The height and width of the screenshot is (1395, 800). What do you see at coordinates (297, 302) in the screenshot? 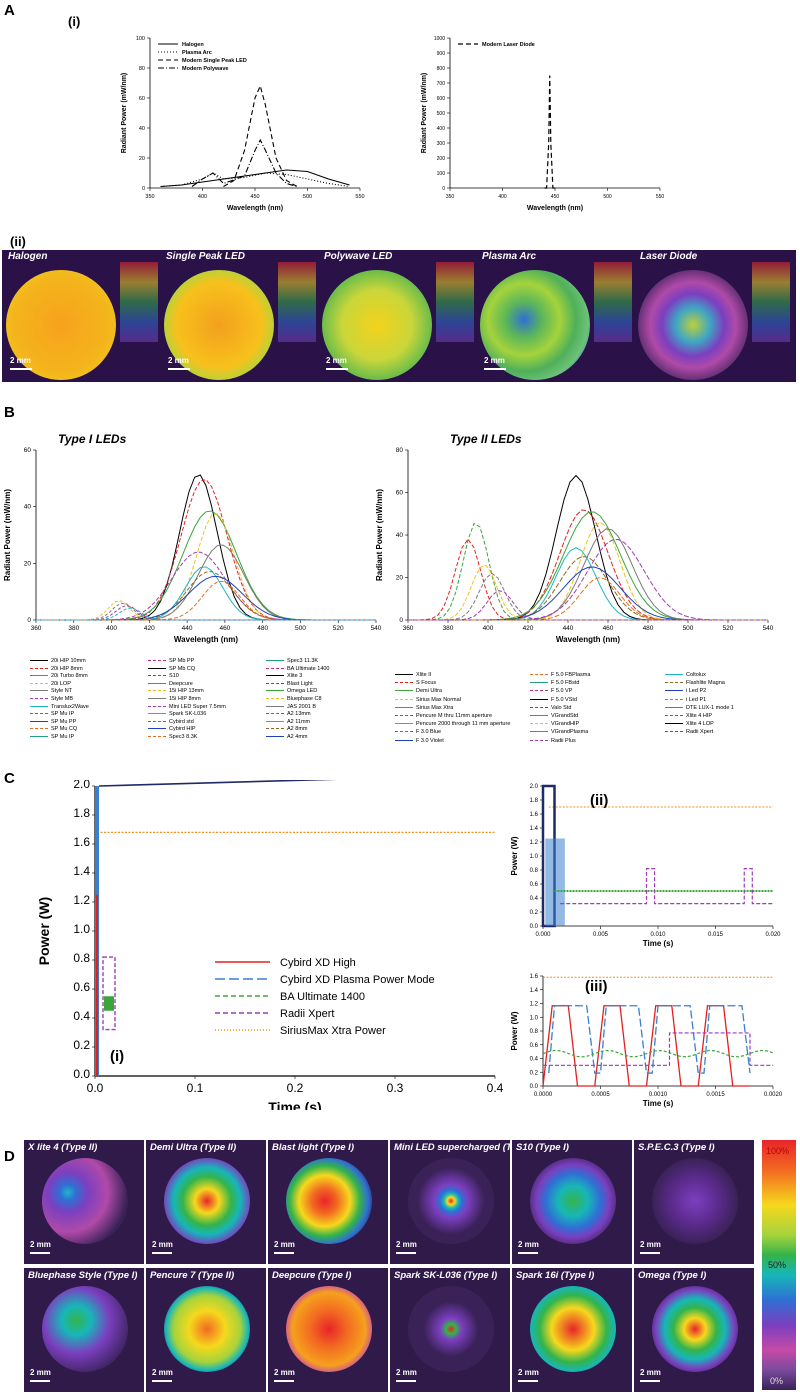
I see `beam-value-scale` at bounding box center [297, 302].